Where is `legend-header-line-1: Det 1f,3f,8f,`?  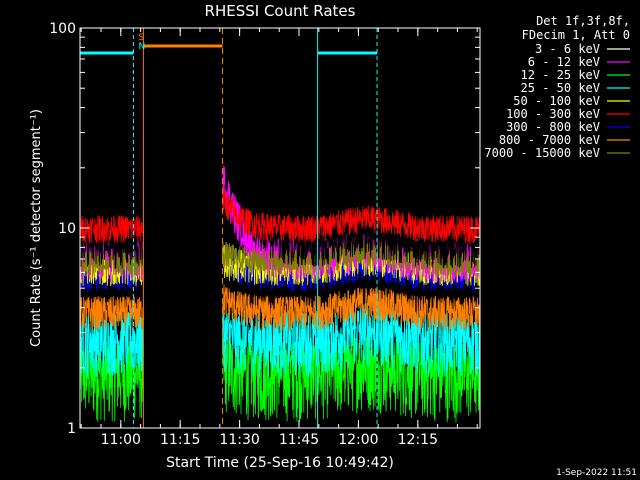 legend-header-line-1: Det 1f,3f,8f, is located at coordinates (583, 21).